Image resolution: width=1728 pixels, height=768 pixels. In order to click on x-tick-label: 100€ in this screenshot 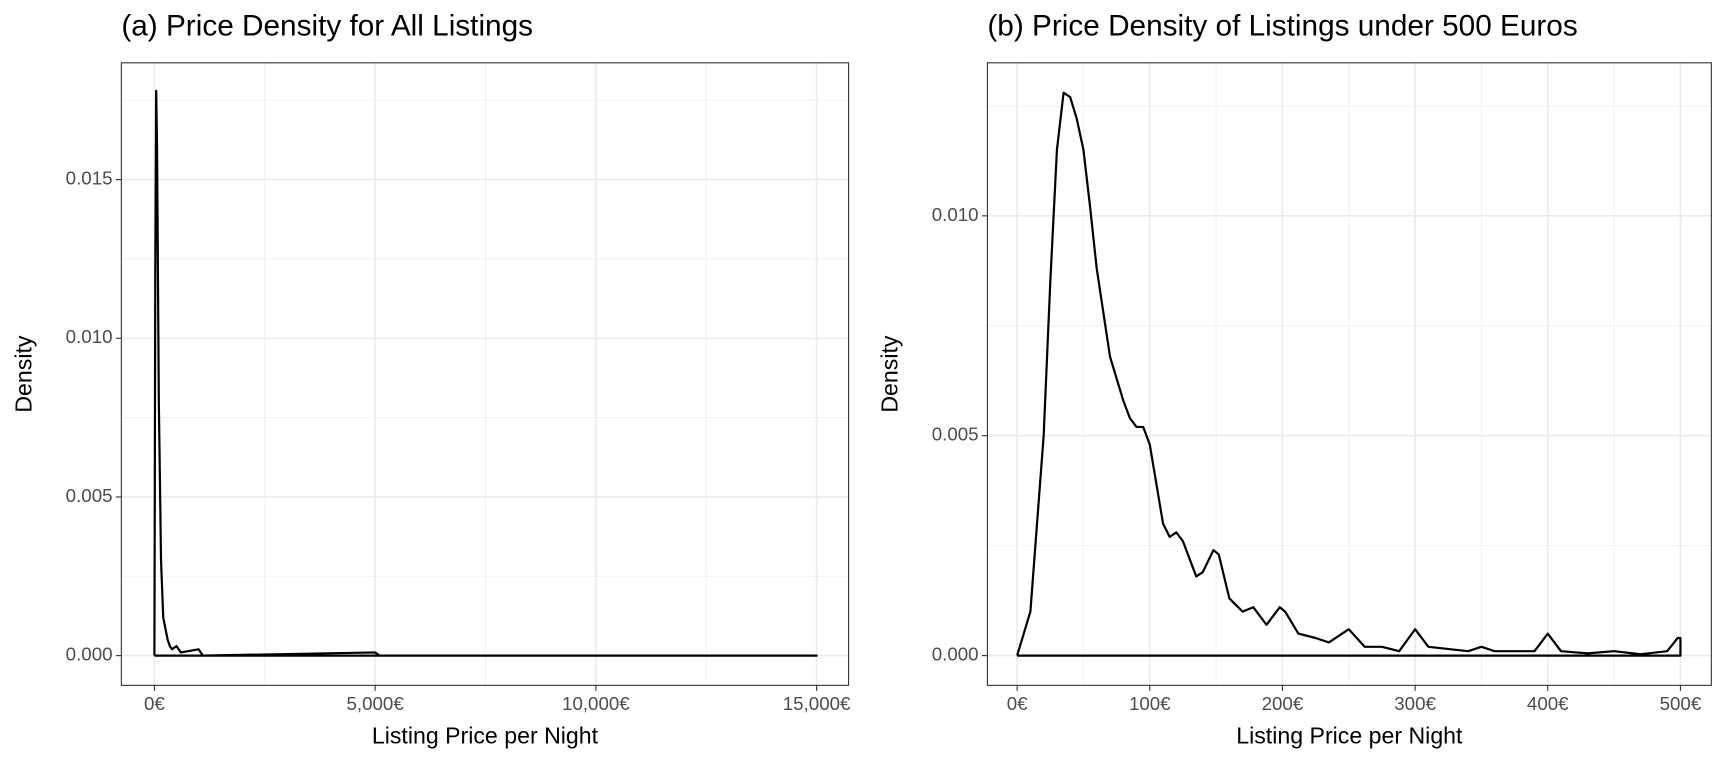, I will do `click(1150, 703)`.